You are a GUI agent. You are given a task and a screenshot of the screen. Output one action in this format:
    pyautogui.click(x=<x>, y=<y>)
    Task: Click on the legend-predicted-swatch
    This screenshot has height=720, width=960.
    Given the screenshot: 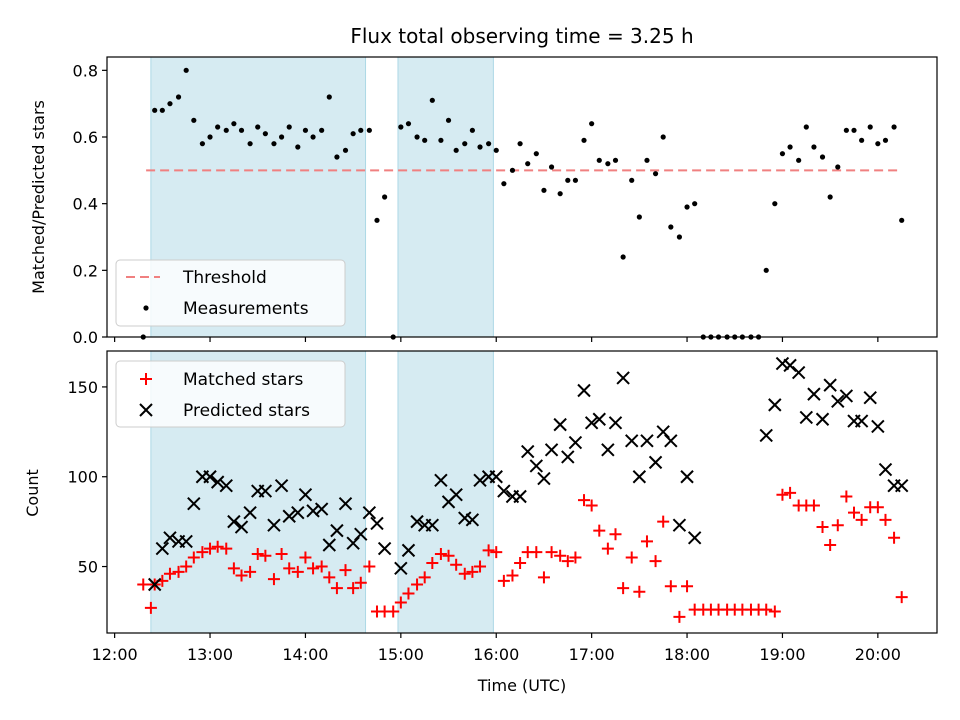 What is the action you would take?
    pyautogui.click(x=146, y=410)
    